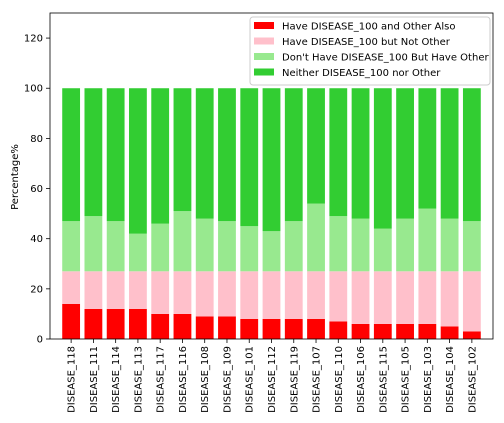  Describe the element at coordinates (36, 139) in the screenshot. I see `y-tick-label: 80` at that location.